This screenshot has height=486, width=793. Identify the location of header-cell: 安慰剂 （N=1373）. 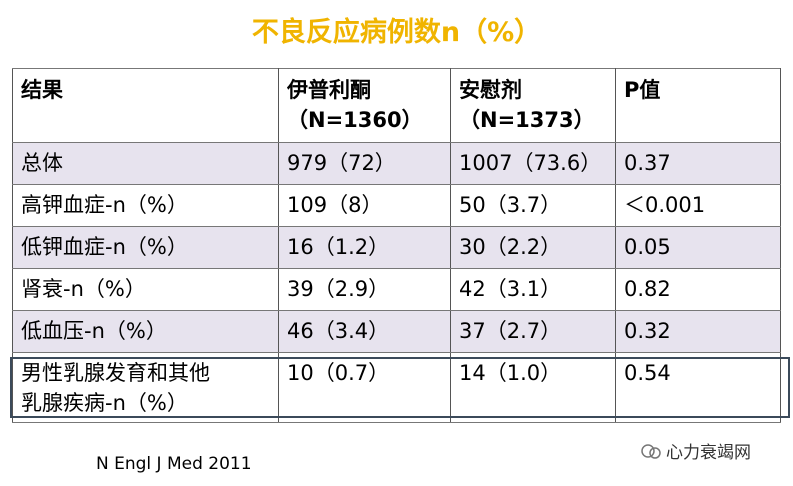
(533, 105).